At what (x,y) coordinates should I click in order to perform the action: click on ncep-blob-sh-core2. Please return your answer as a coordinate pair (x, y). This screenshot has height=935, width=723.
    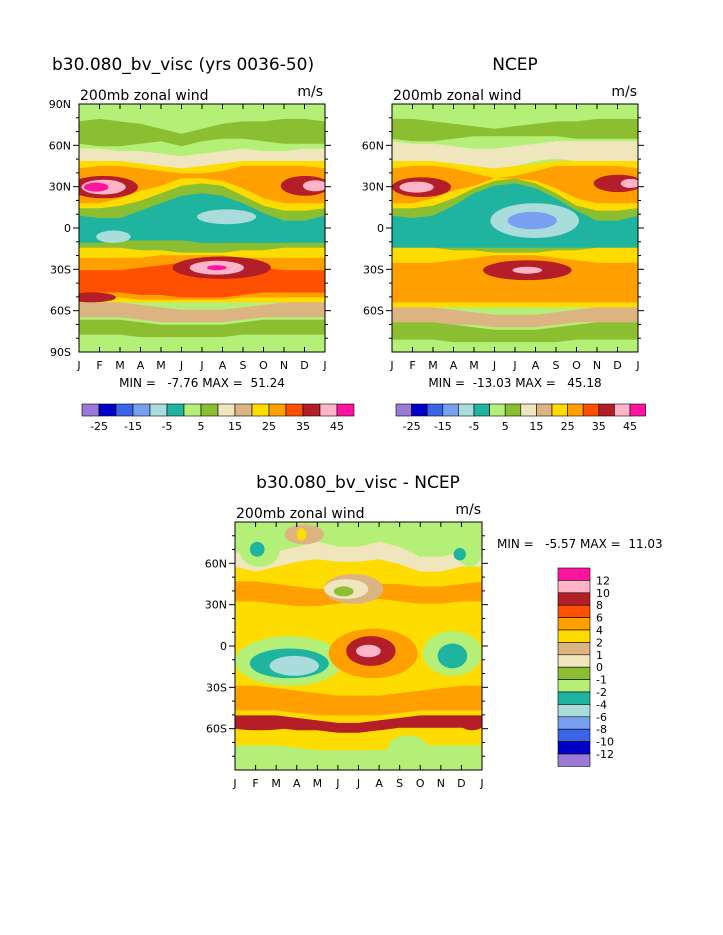
    Looking at the image, I should click on (527, 270).